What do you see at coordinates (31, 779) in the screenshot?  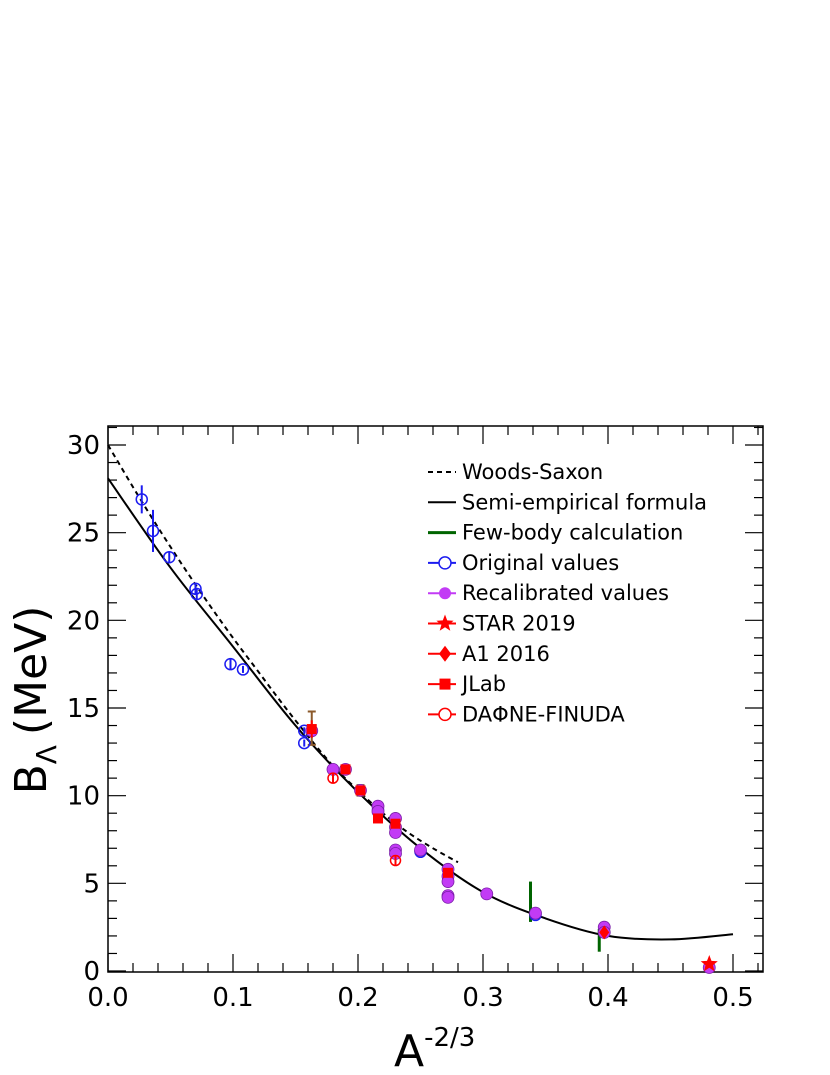 I see `y-axis-title-base: B` at bounding box center [31, 779].